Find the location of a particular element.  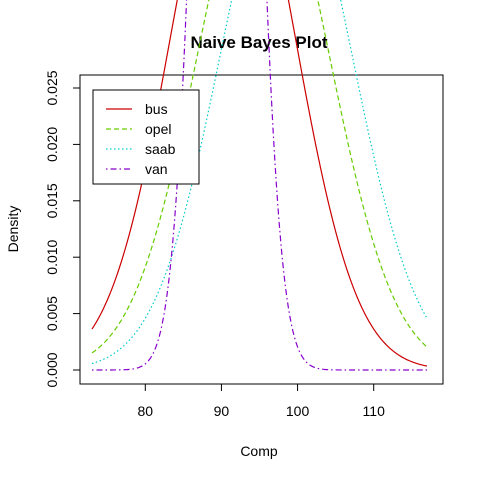

x-tick-label: 100 is located at coordinates (298, 411).